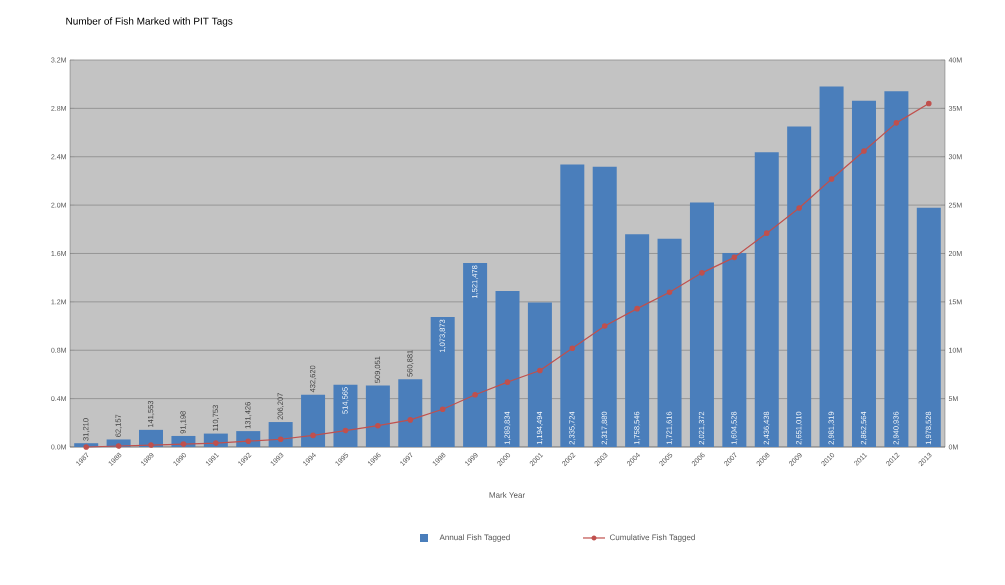 The image size is (1005, 585). I want to click on x-axis-title: Mark Year, so click(507, 495).